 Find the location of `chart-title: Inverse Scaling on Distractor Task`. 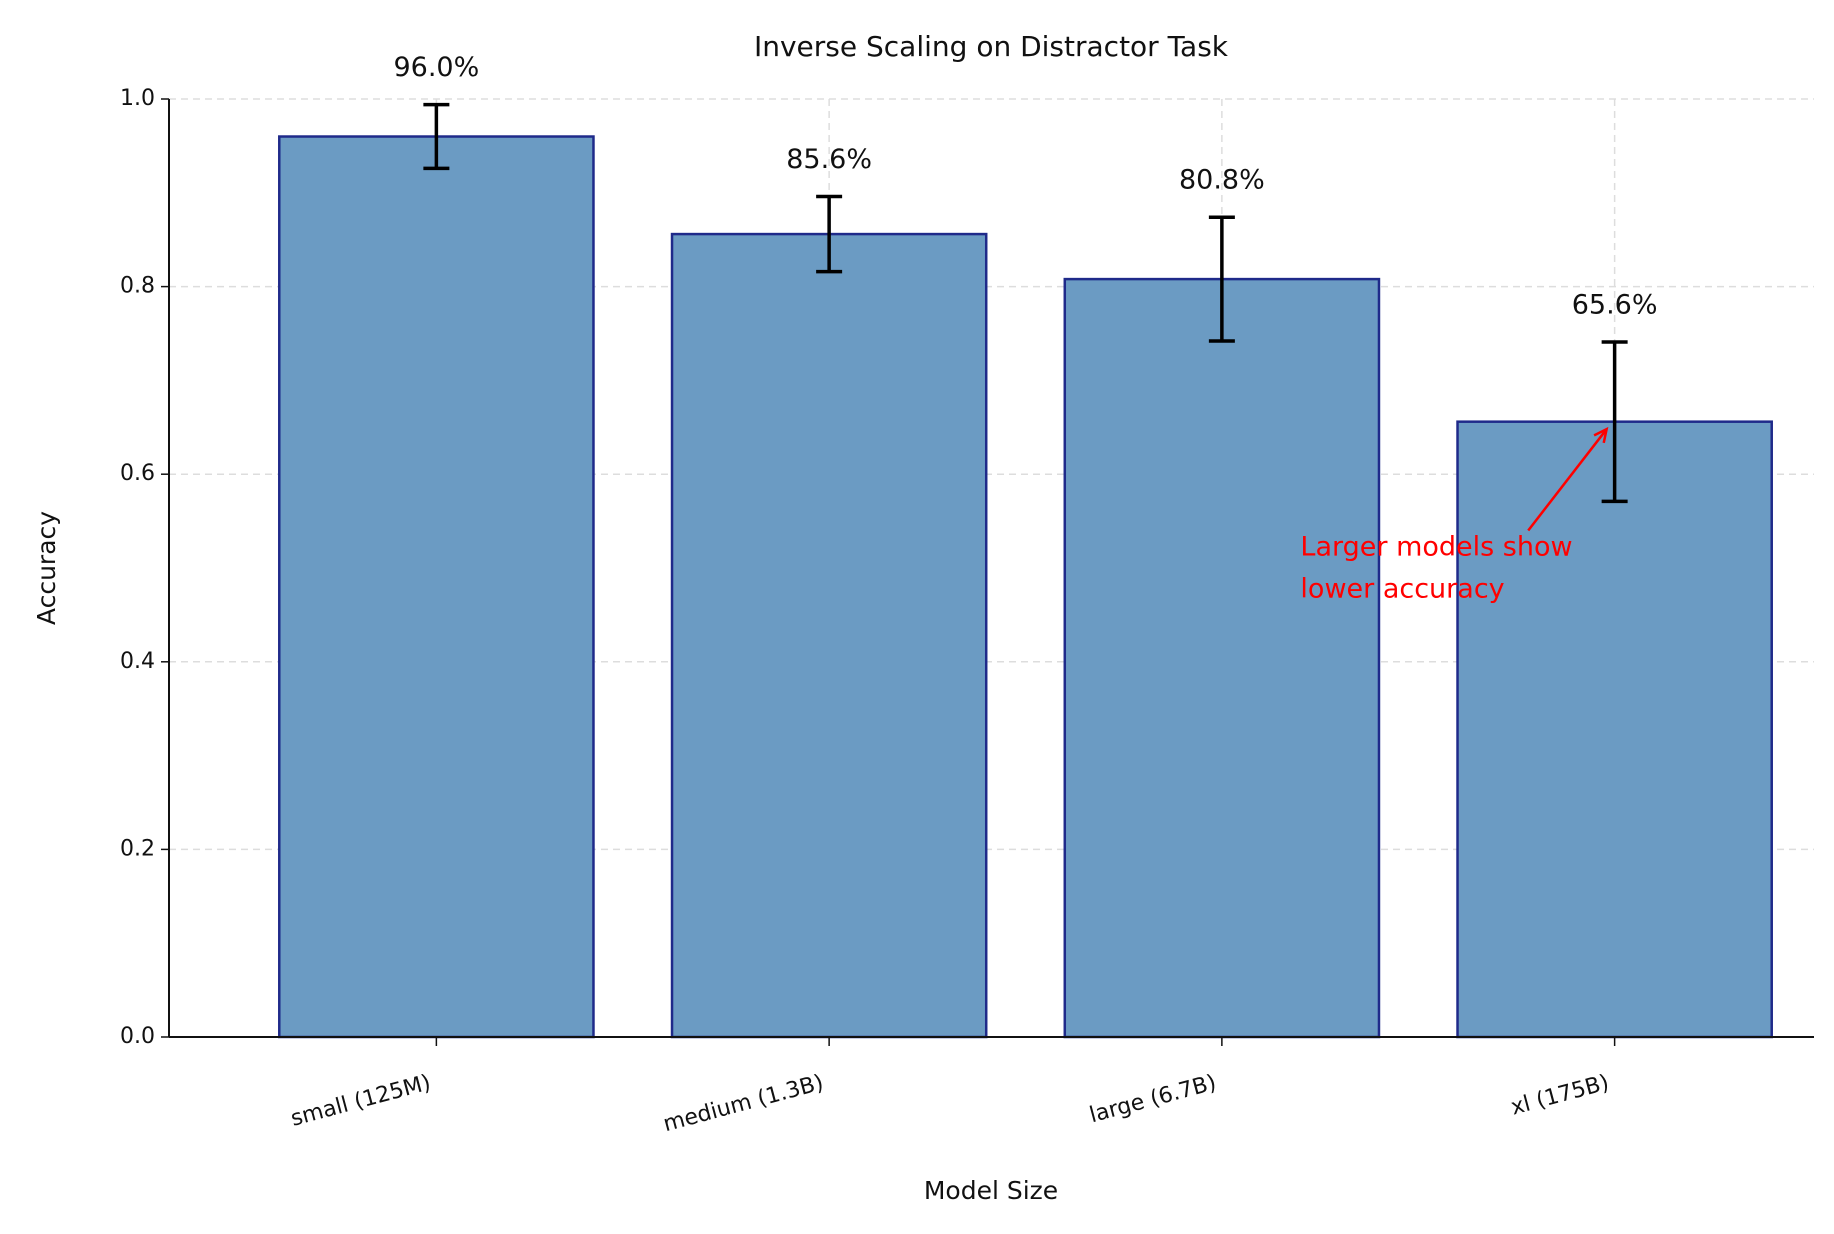

chart-title: Inverse Scaling on Distractor Task is located at coordinates (991, 46).